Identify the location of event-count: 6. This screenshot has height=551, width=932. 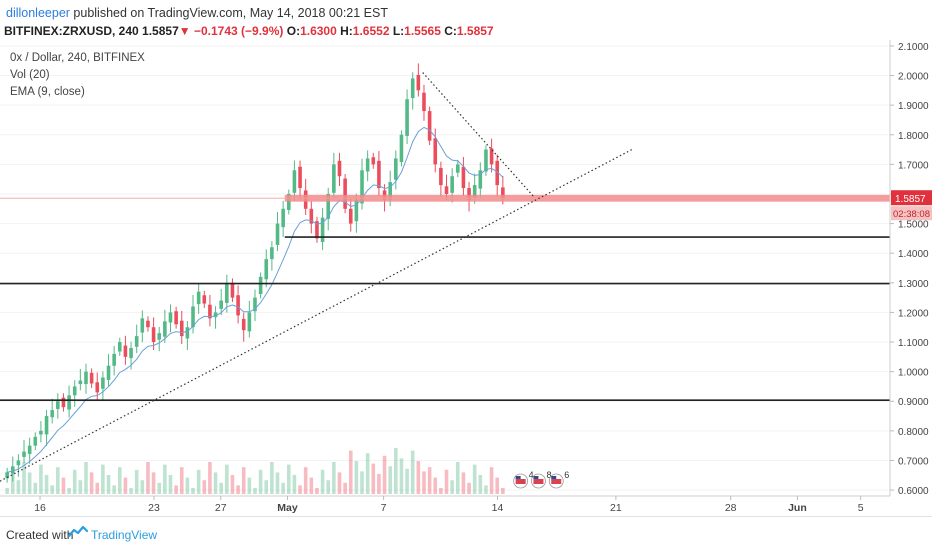
(566, 475).